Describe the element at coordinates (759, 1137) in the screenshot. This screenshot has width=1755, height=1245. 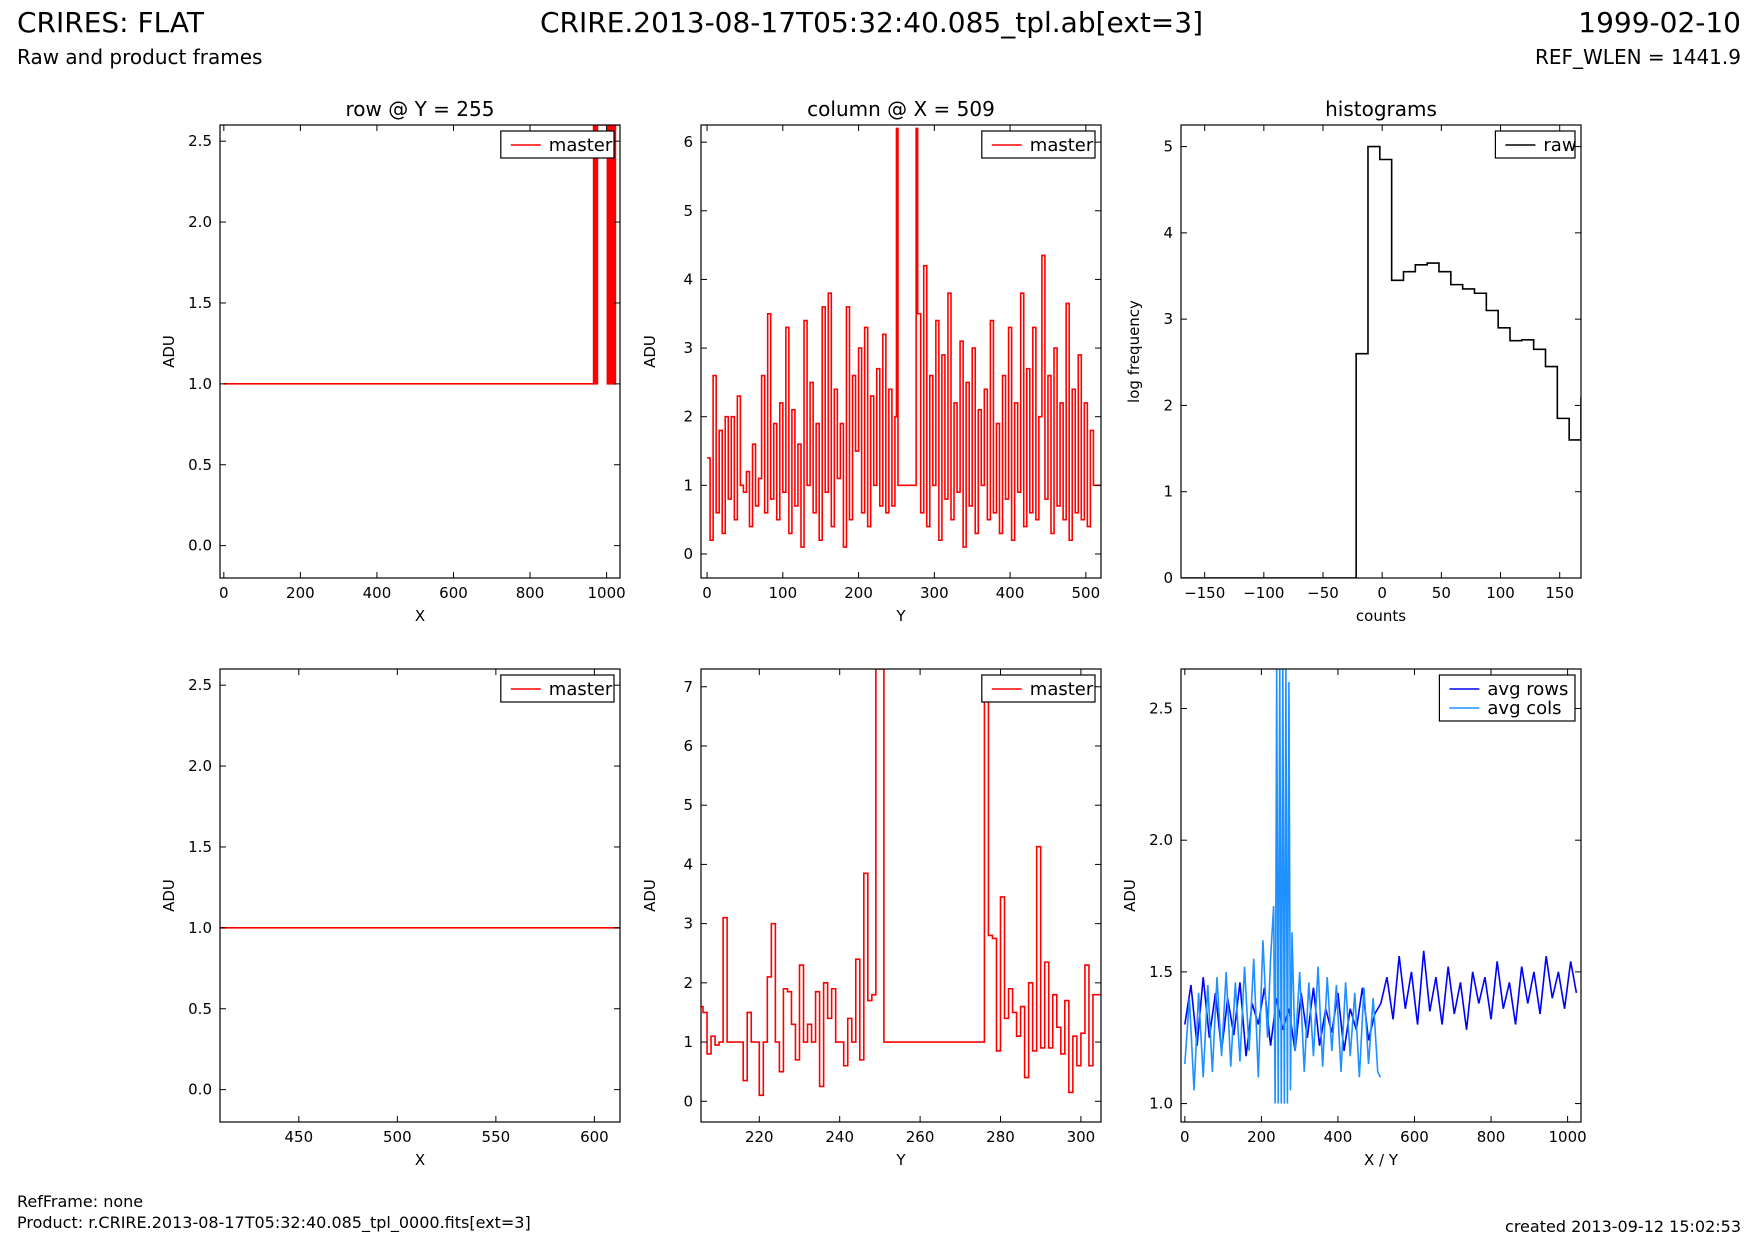
I see `x-tick-label: 220` at that location.